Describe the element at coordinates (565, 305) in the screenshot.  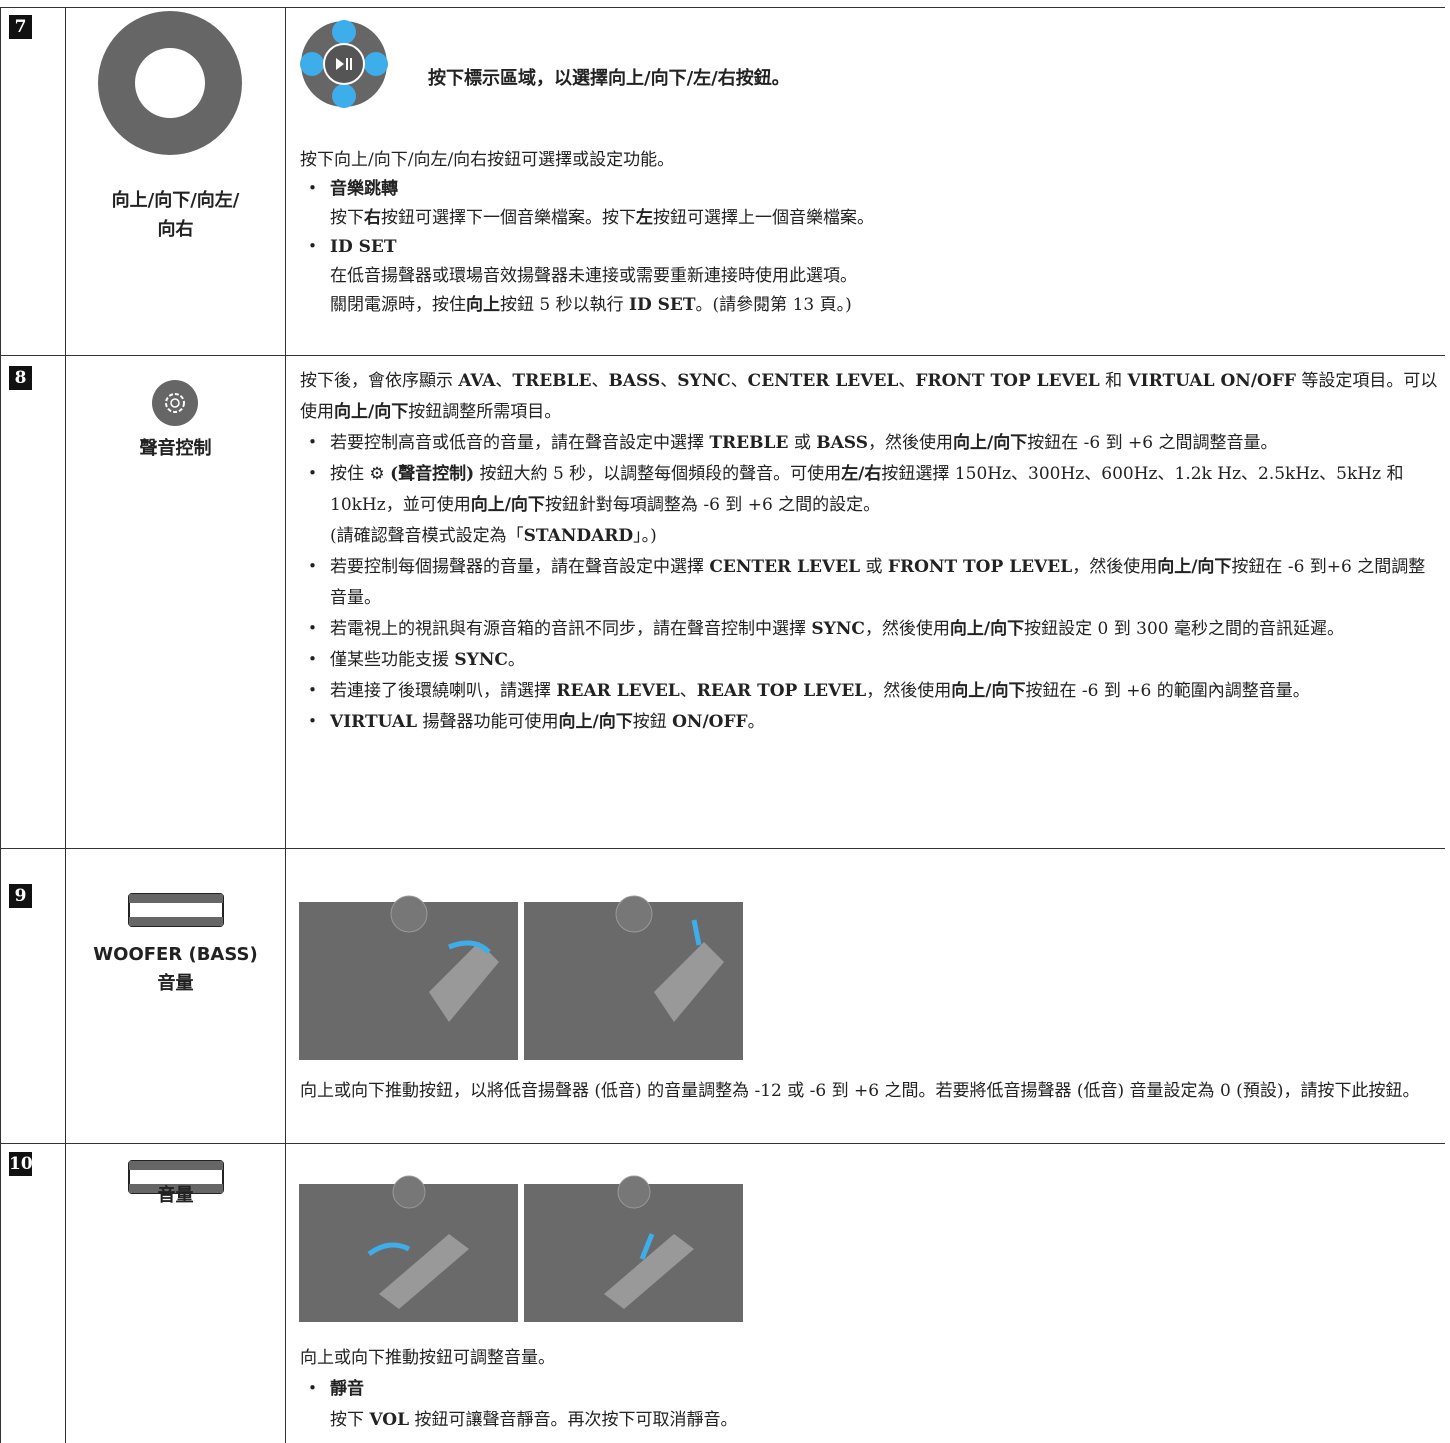
I see `text-run: 按鈕 5 秒以執行` at that location.